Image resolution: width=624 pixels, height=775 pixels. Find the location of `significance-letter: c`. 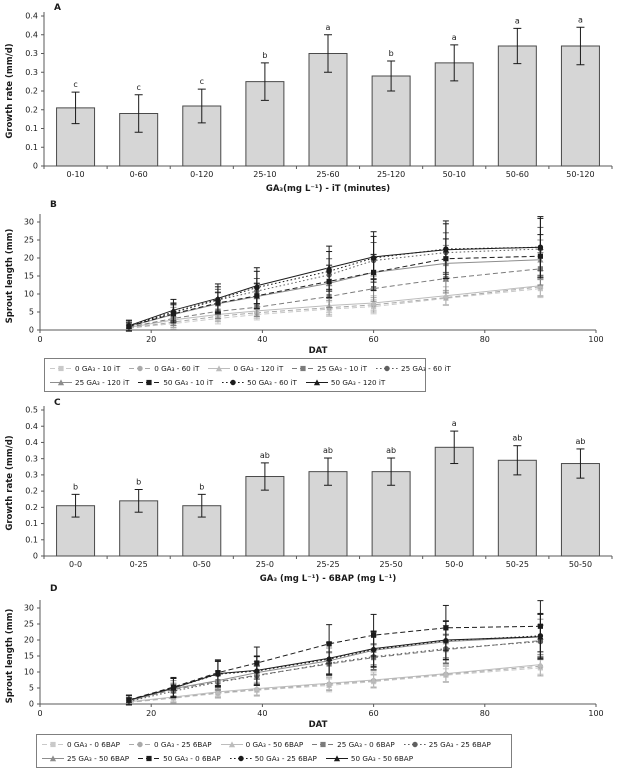

significance-letter: c is located at coordinates (138, 87).